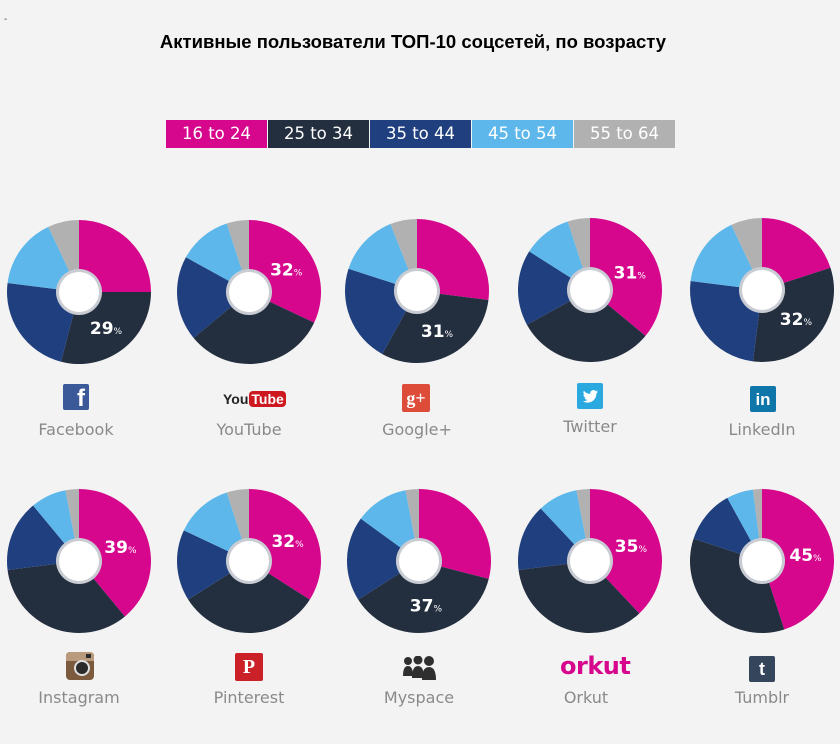 The image size is (840, 744). What do you see at coordinates (106, 329) in the screenshot?
I see `pie-facebook-data-label: 29%` at bounding box center [106, 329].